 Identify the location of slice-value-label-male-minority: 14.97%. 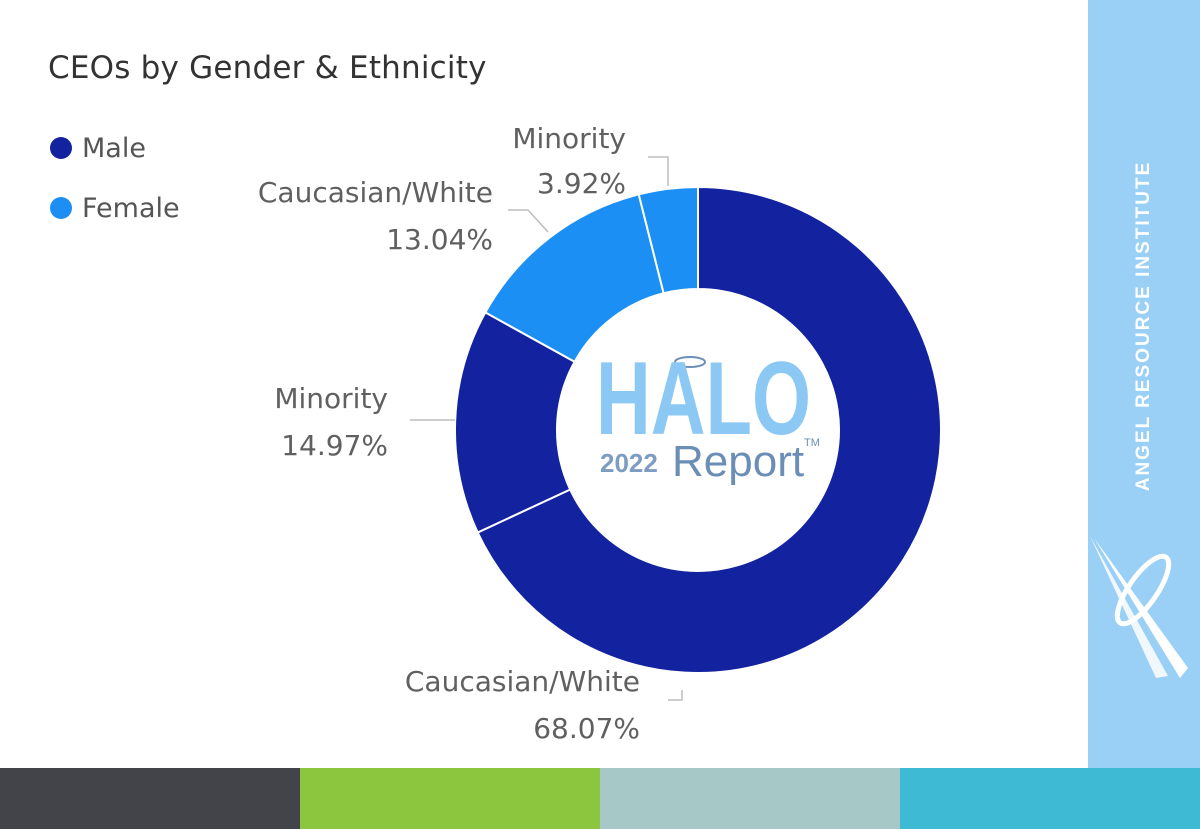
(334, 445).